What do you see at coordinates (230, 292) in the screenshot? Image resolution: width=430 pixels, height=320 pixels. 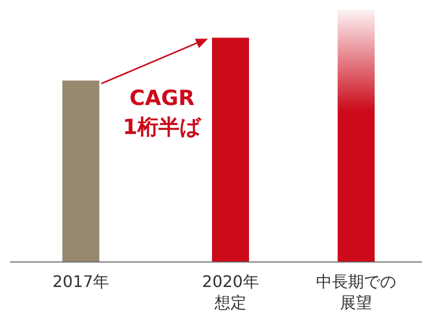 I see `x-tick-label: 2020年想定` at bounding box center [230, 292].